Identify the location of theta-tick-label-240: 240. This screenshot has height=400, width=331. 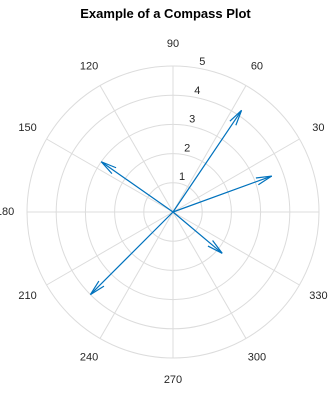
(89, 357).